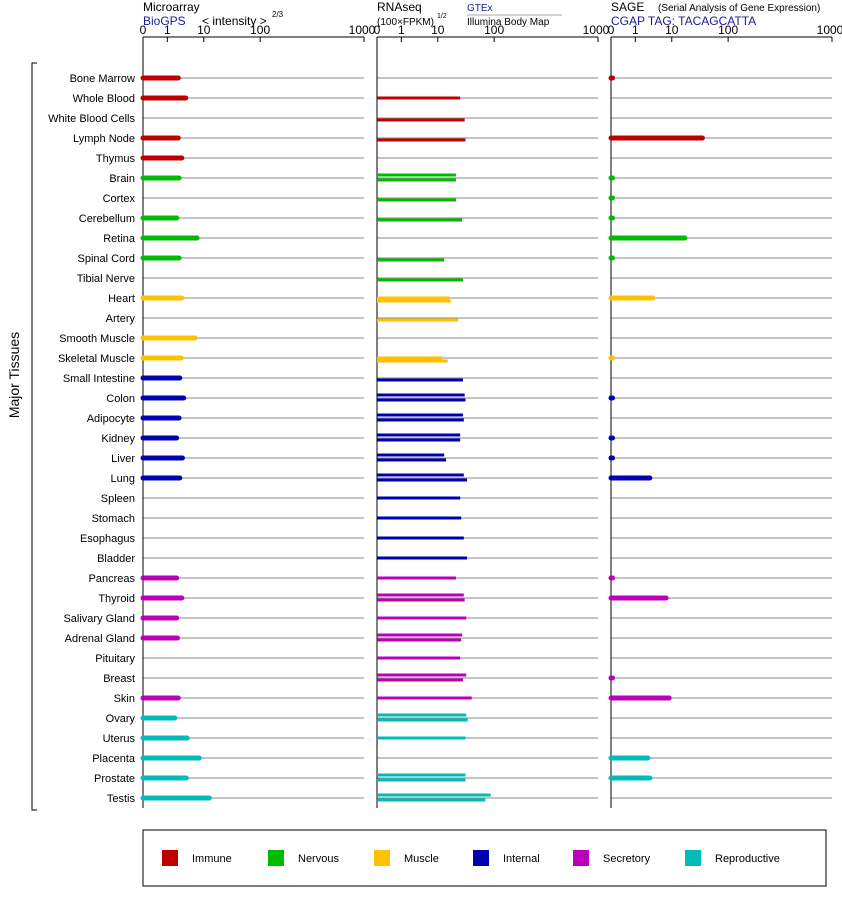 The width and height of the screenshot is (842, 900). I want to click on tissue-label: Artery, so click(121, 319).